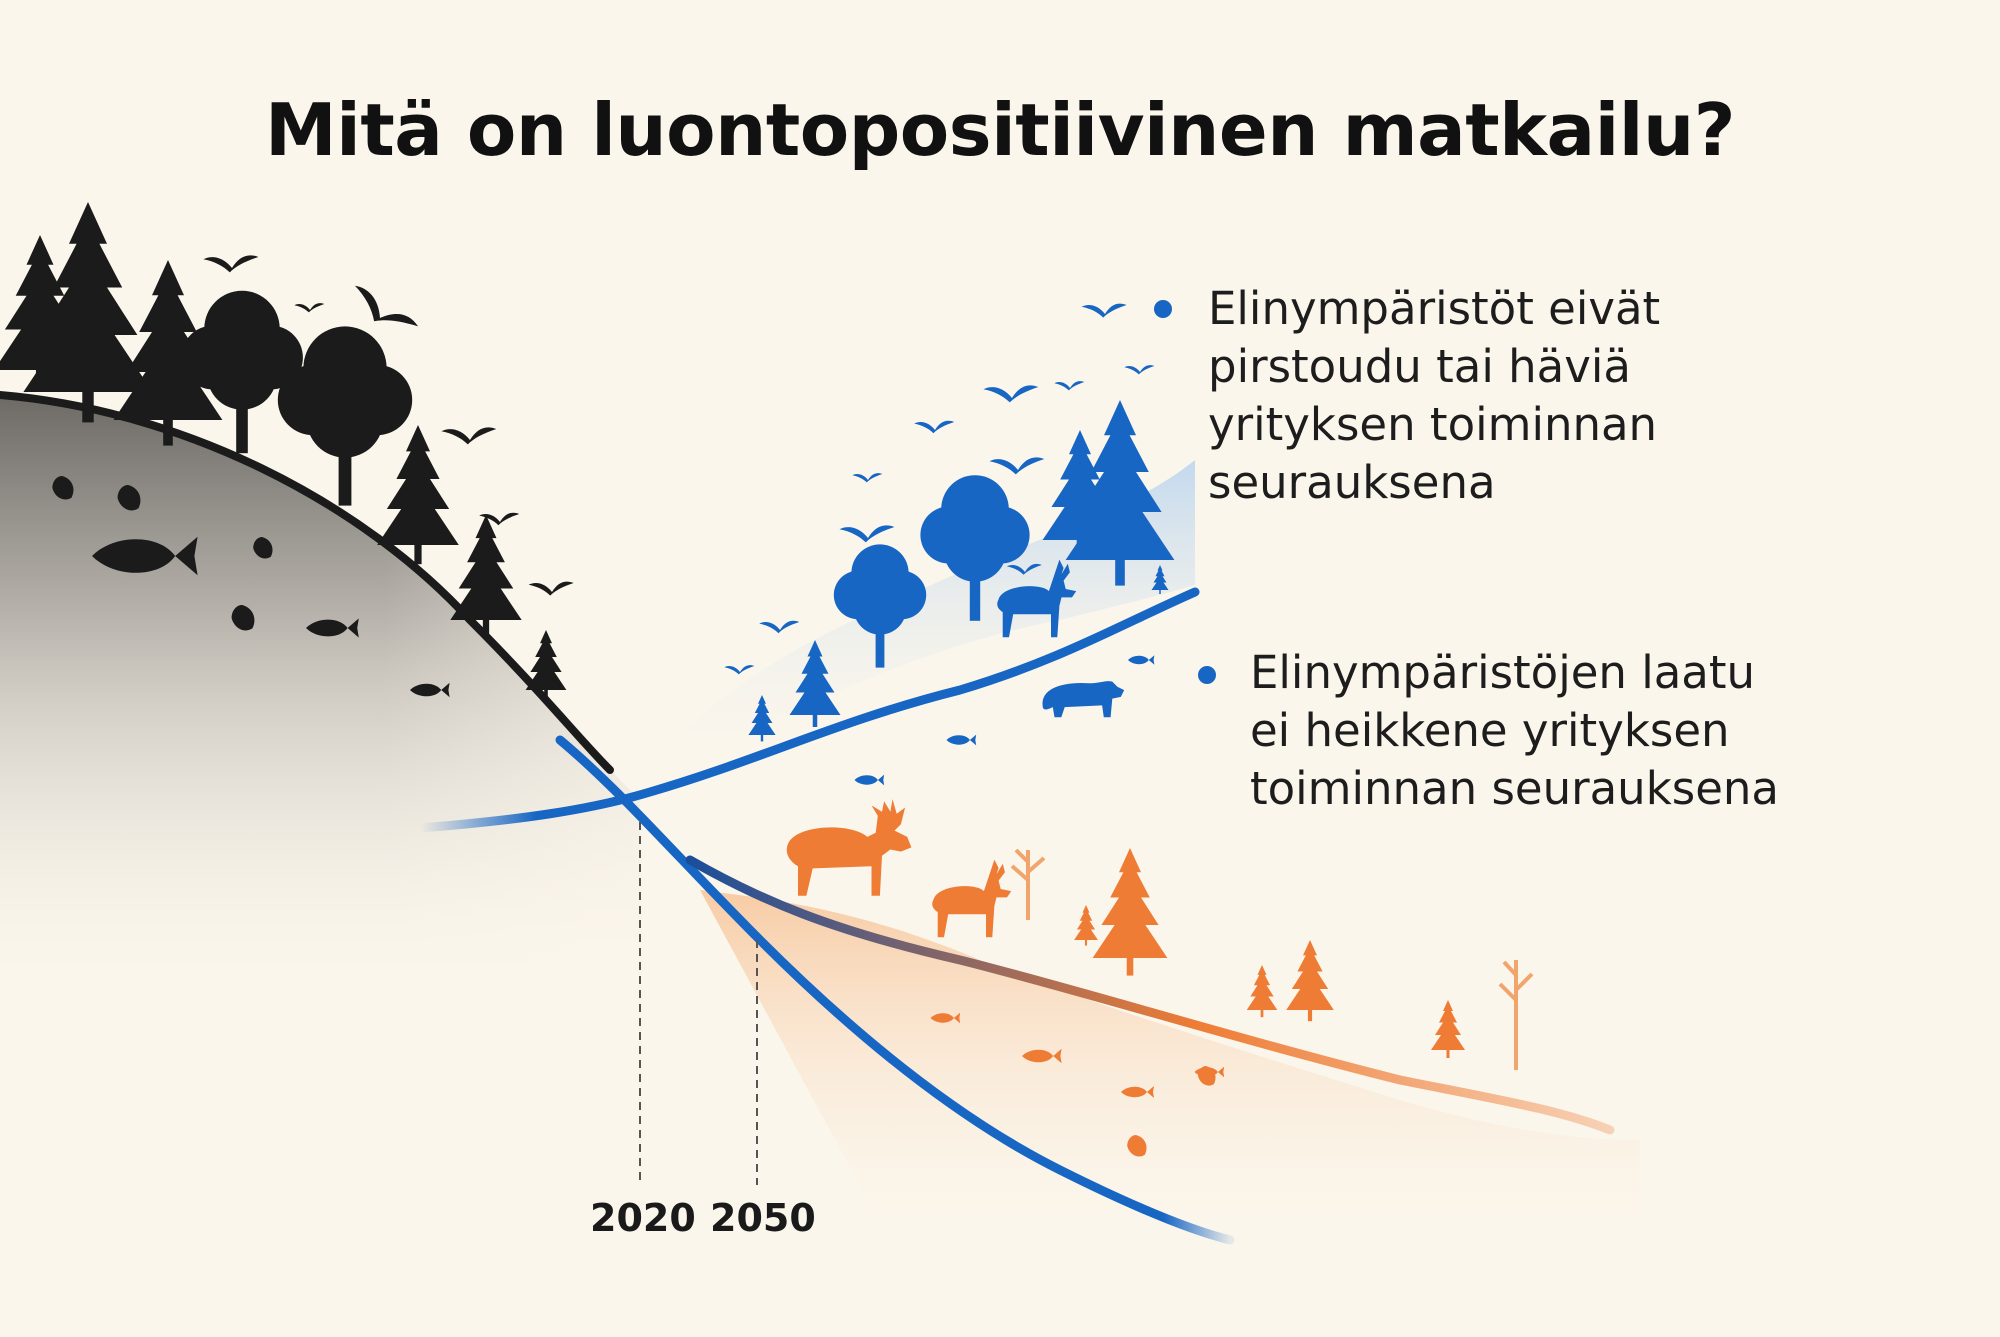 This screenshot has height=1337, width=2000. I want to click on dark-hill-ridge, so click(307, 582).